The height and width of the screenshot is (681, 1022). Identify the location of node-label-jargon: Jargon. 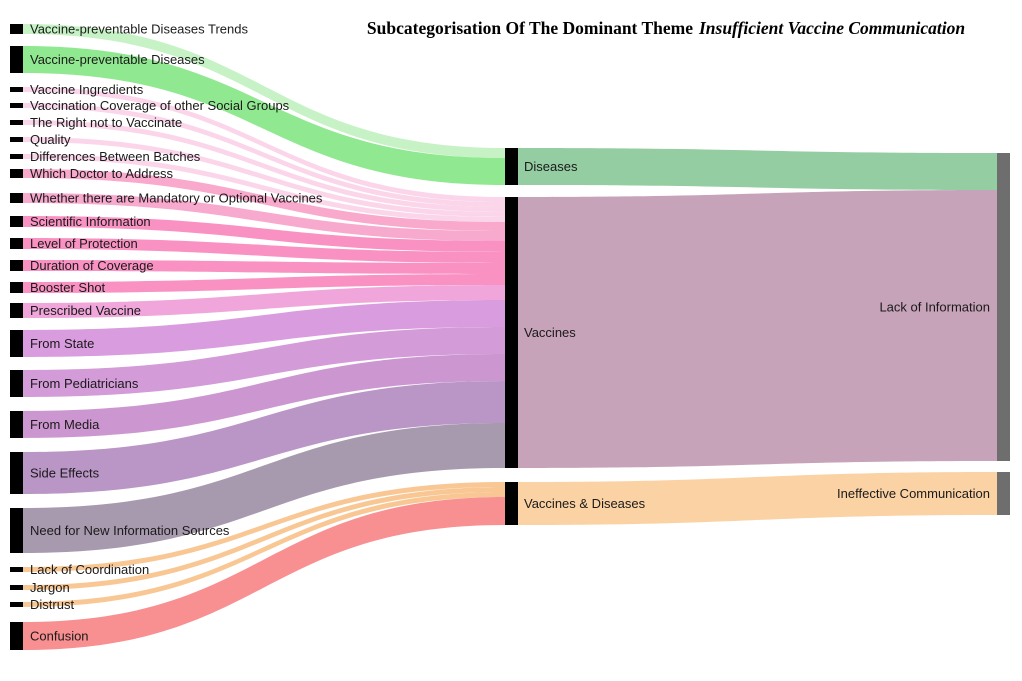
(50, 587).